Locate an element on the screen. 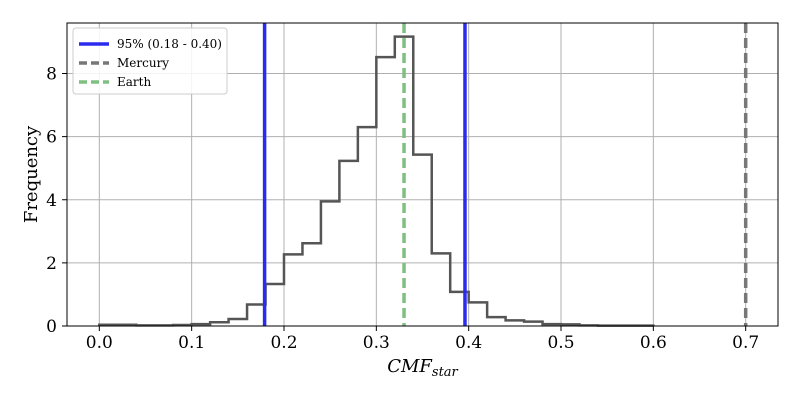 This screenshot has height=400, width=800. y-tick-label-2: 4 is located at coordinates (51, 201).